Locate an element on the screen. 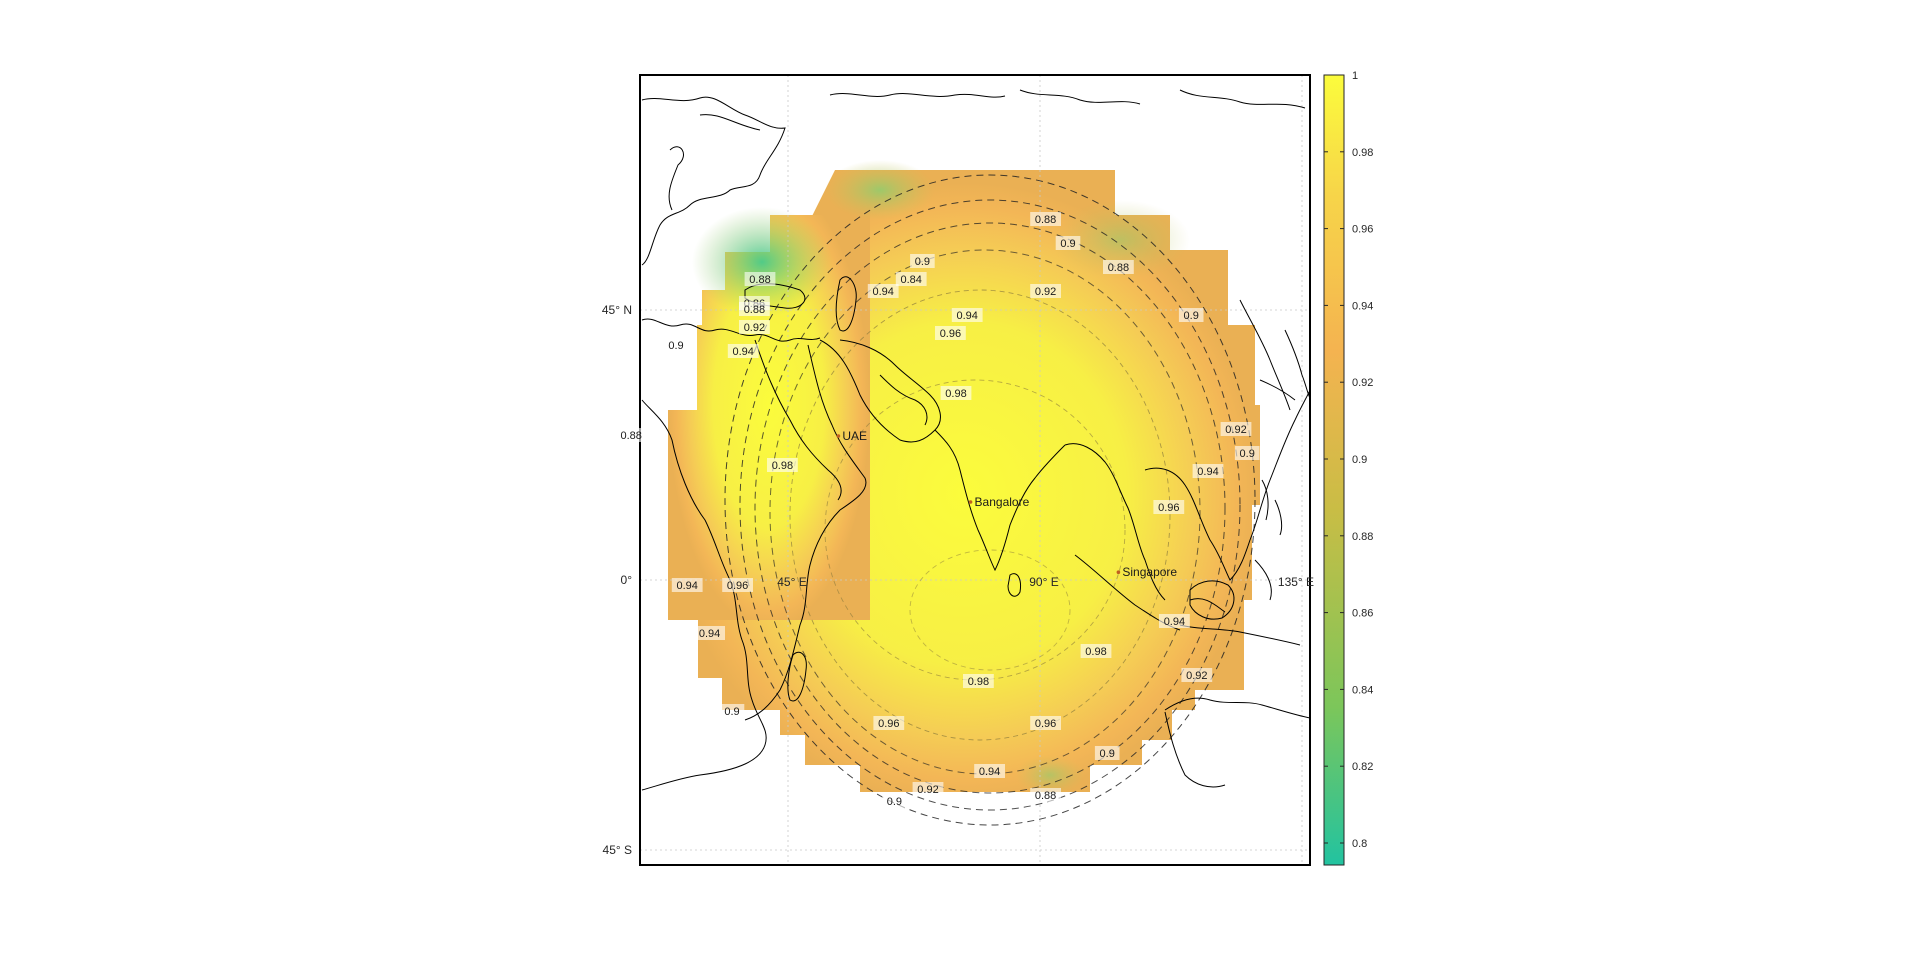 The image size is (1920, 963). city-label: Singapore is located at coordinates (1149, 572).